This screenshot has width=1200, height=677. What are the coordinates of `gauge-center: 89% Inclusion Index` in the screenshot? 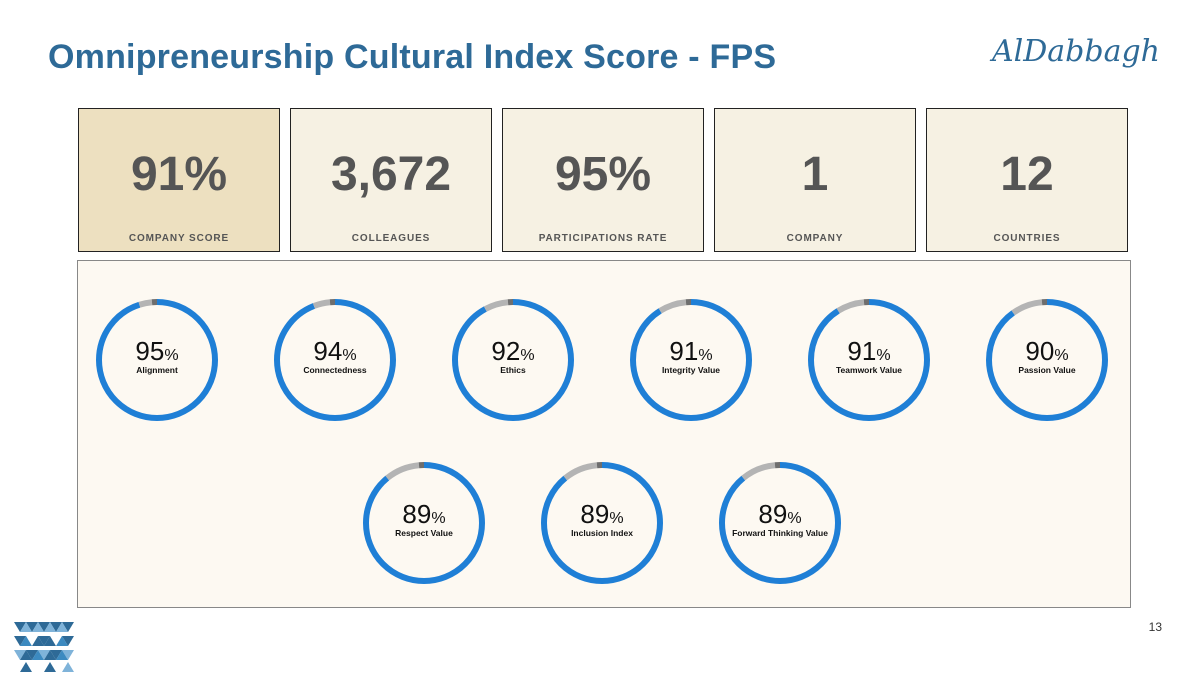 It's located at (602, 523).